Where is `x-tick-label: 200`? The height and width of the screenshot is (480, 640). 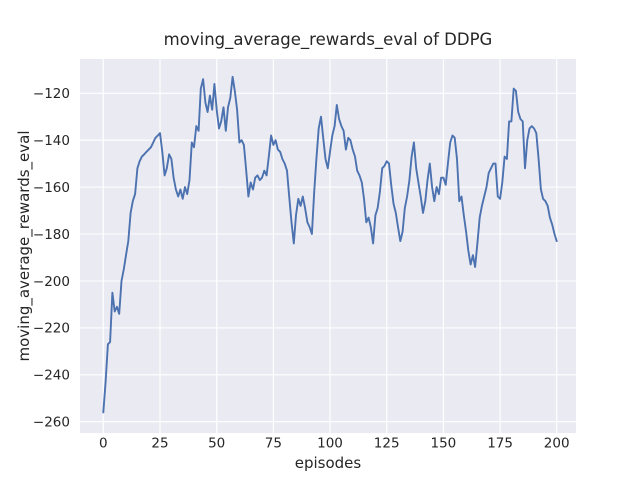
x-tick-label: 200 is located at coordinates (557, 444).